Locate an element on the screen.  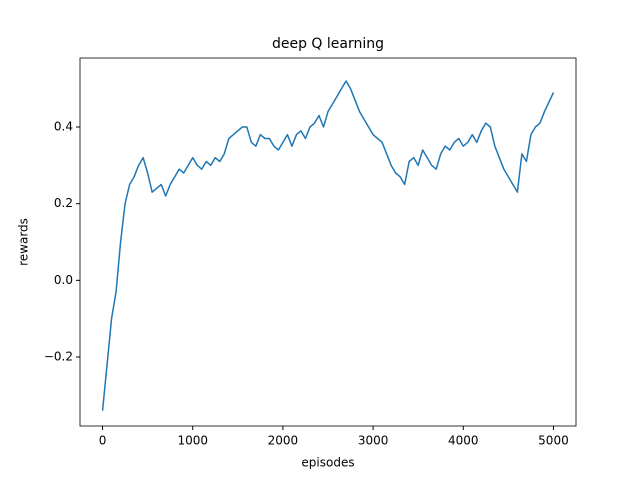
y-tick-label: 0.0 is located at coordinates (63, 280).